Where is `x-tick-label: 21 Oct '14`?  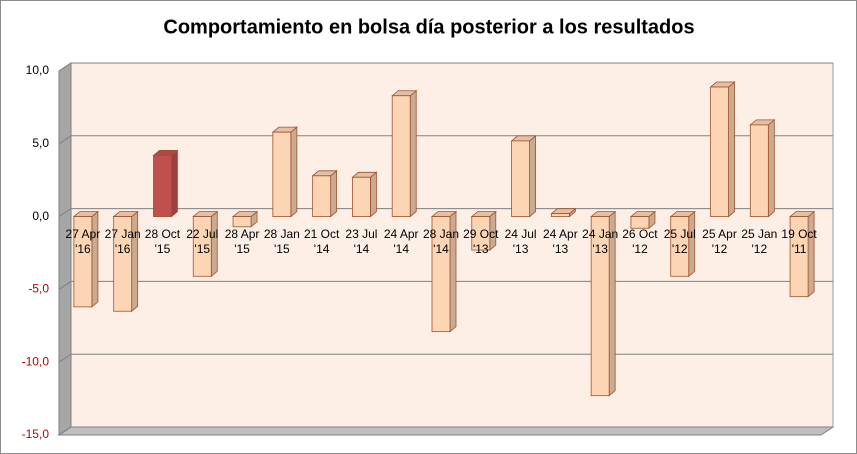
x-tick-label: 21 Oct '14 is located at coordinates (321, 241).